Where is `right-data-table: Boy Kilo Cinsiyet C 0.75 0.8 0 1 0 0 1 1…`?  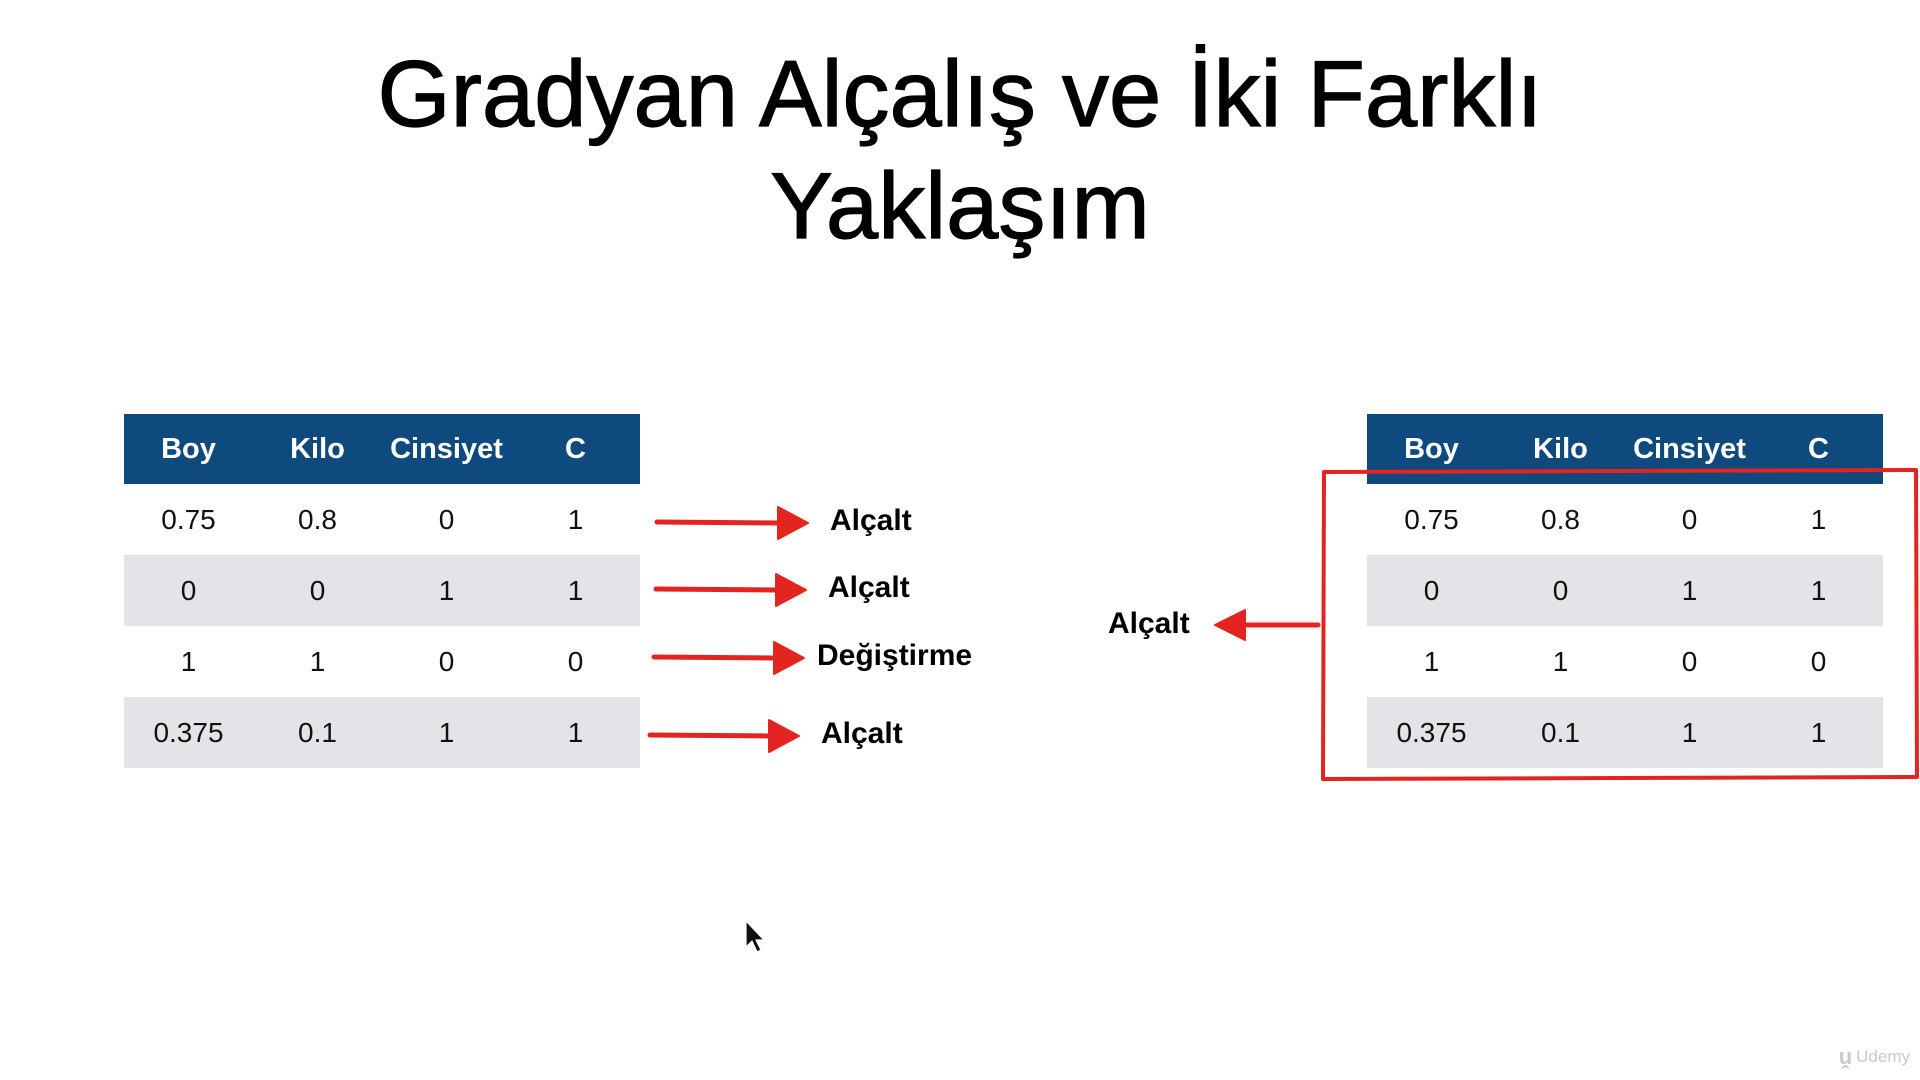
right-data-table: Boy Kilo Cinsiyet C 0.75 0.8 0 1 0 0 1 1… is located at coordinates (1625, 591).